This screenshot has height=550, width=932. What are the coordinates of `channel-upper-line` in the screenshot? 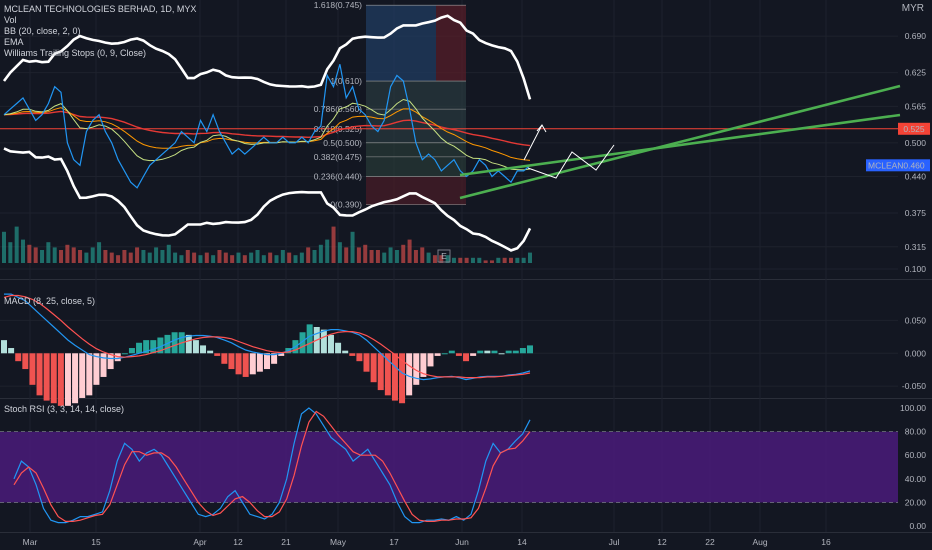 It's located at (680, 142).